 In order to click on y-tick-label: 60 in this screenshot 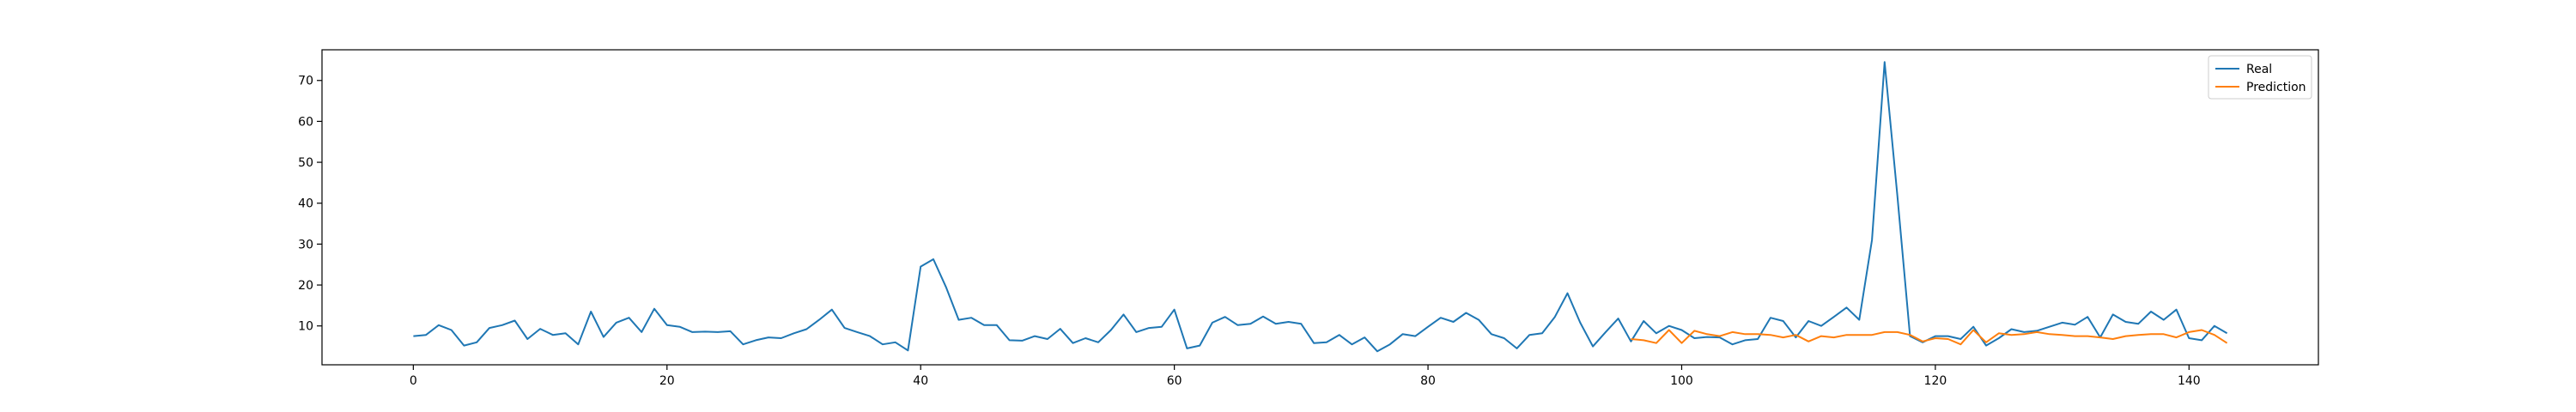, I will do `click(305, 122)`.